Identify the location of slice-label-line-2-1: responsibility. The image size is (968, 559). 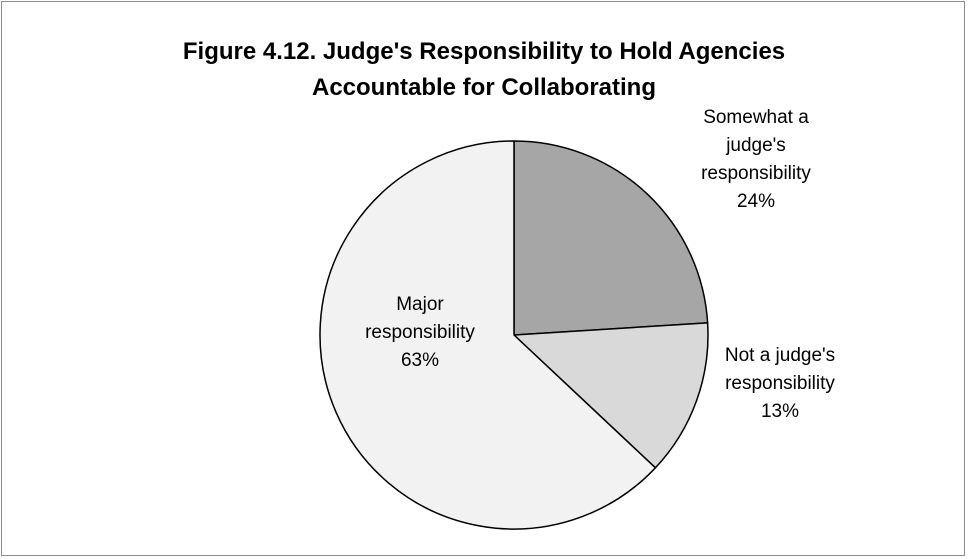
(420, 332).